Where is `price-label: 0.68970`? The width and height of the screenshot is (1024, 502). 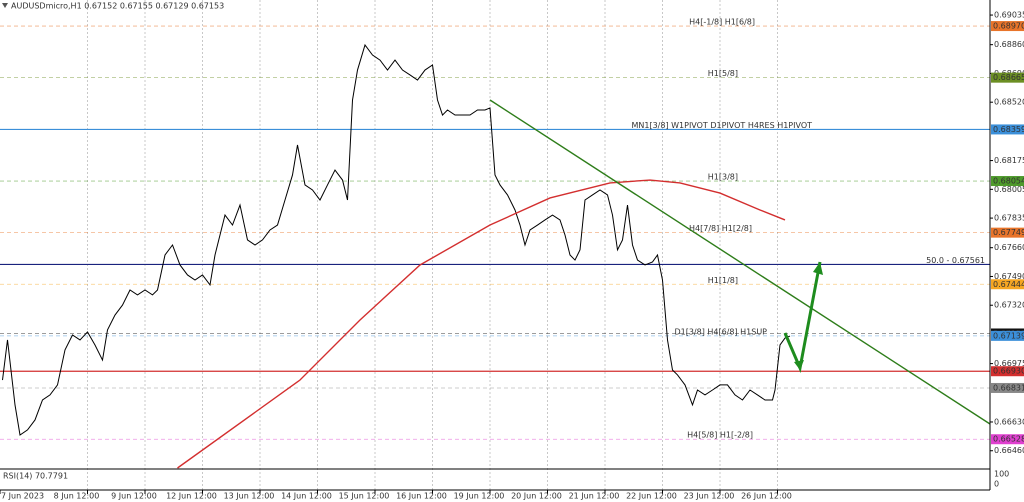
price-label: 0.68970 is located at coordinates (1008, 26).